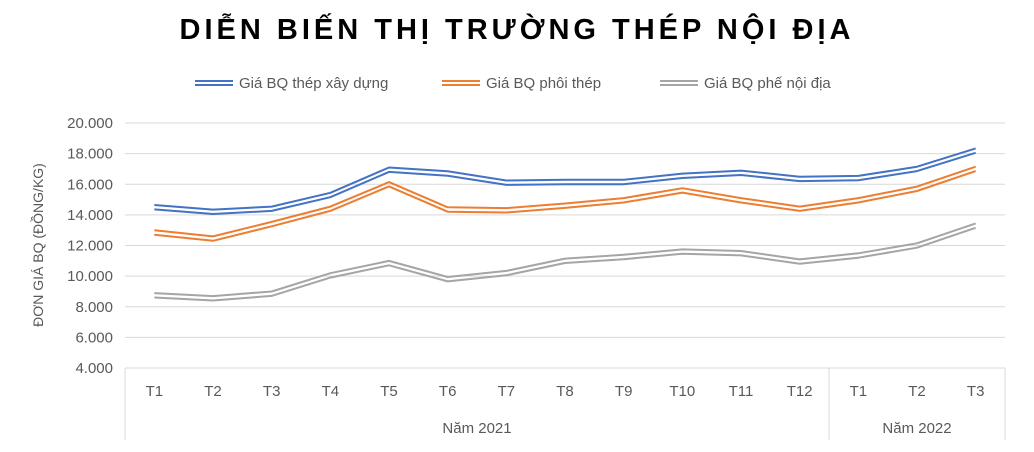  Describe the element at coordinates (90, 246) in the screenshot. I see `y-tick-label-4: 12.000` at that location.